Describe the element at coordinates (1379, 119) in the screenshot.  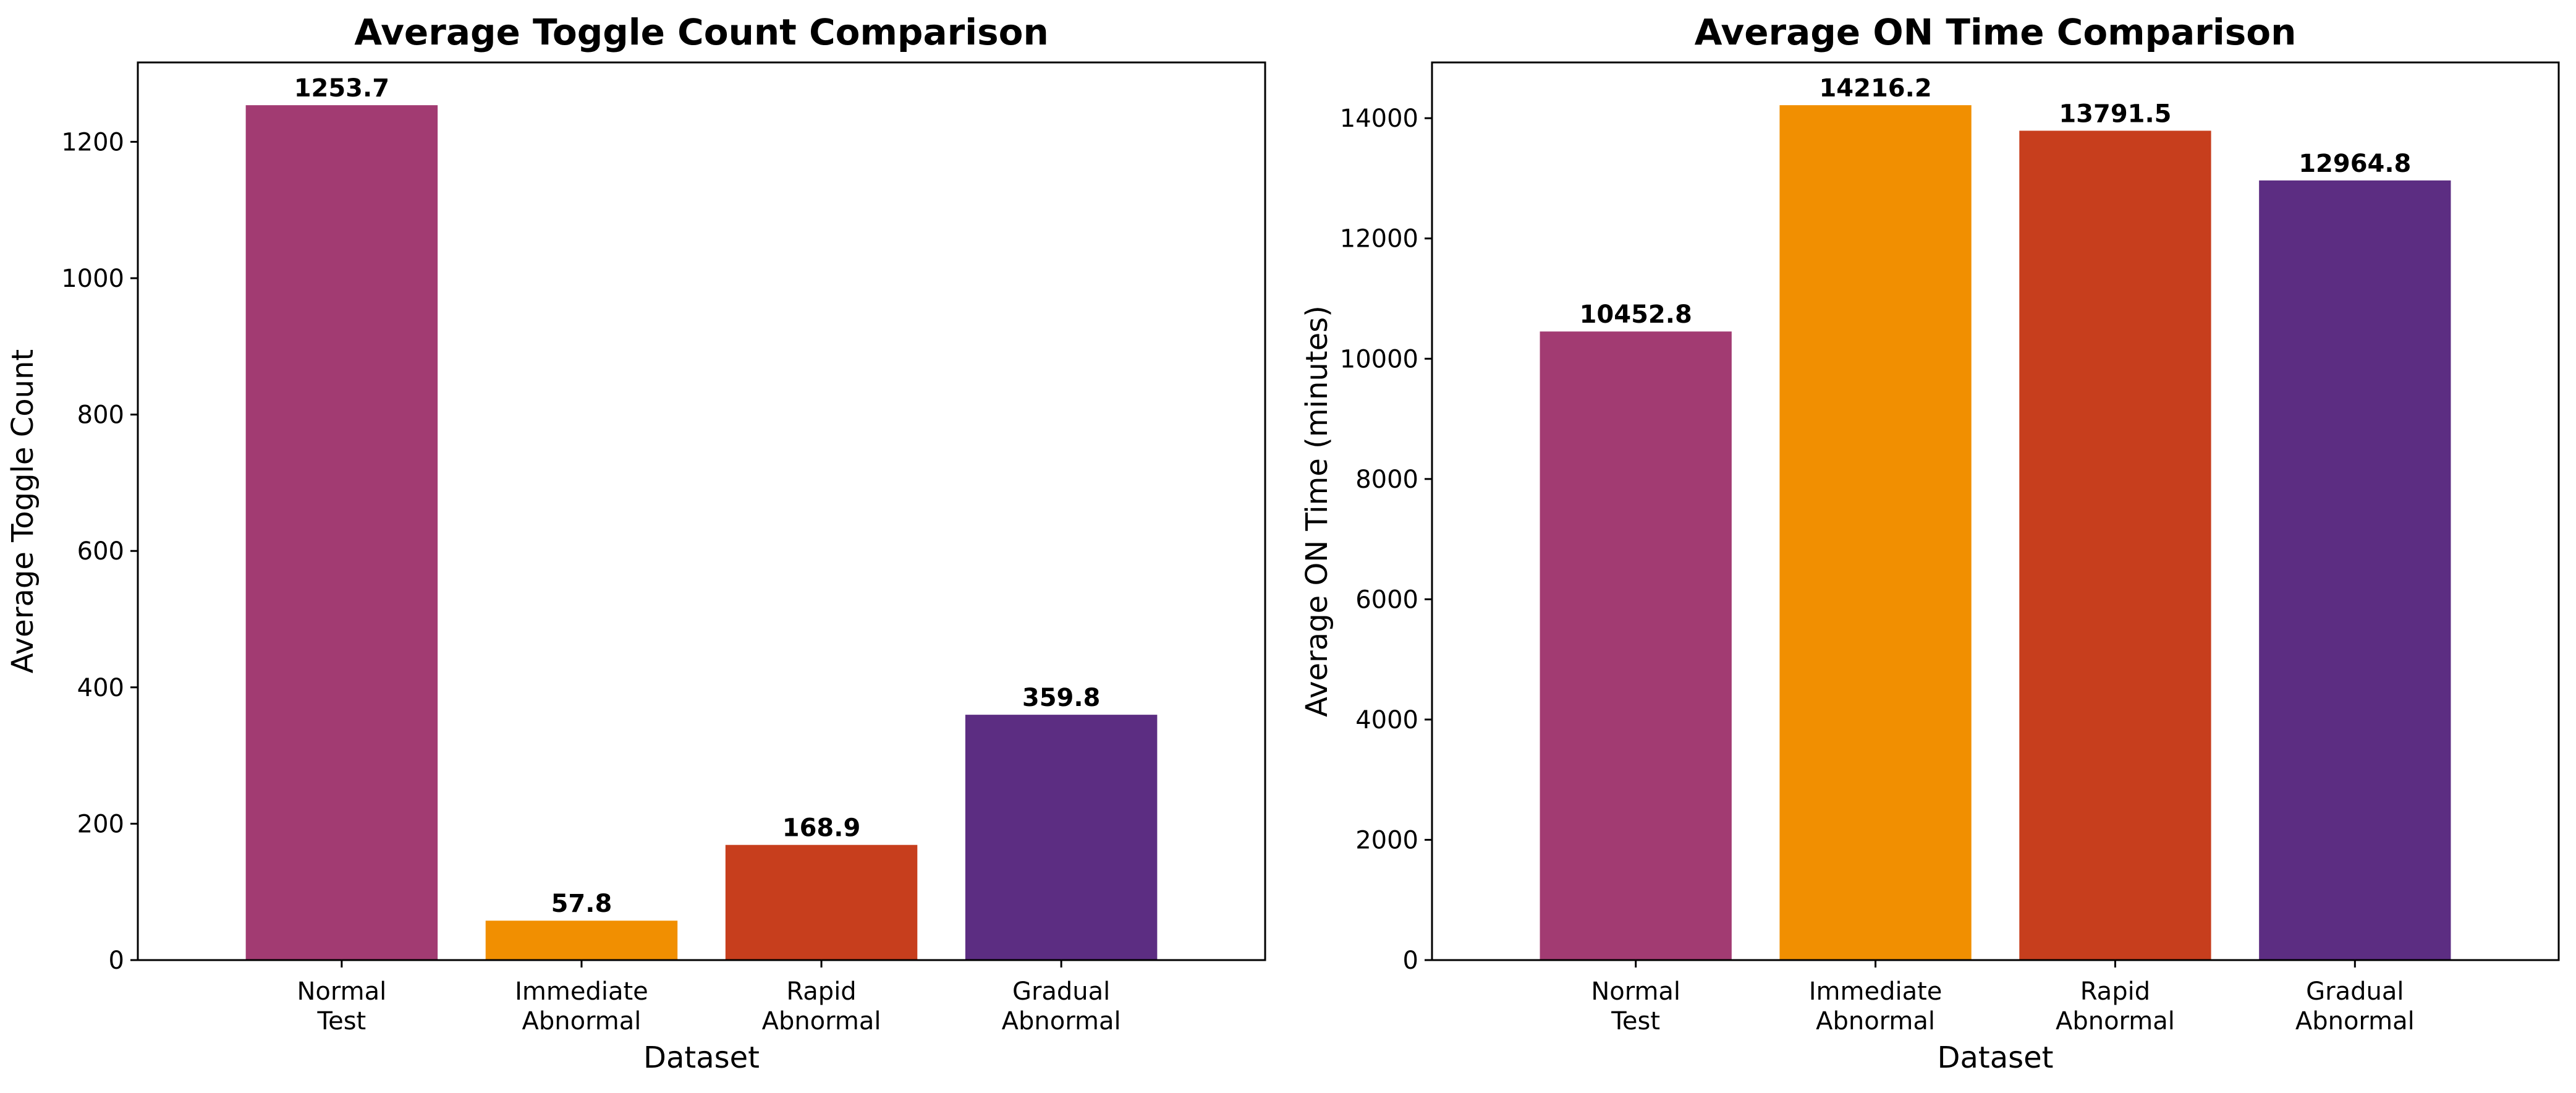
I see `y-tick-label: 14000` at that location.